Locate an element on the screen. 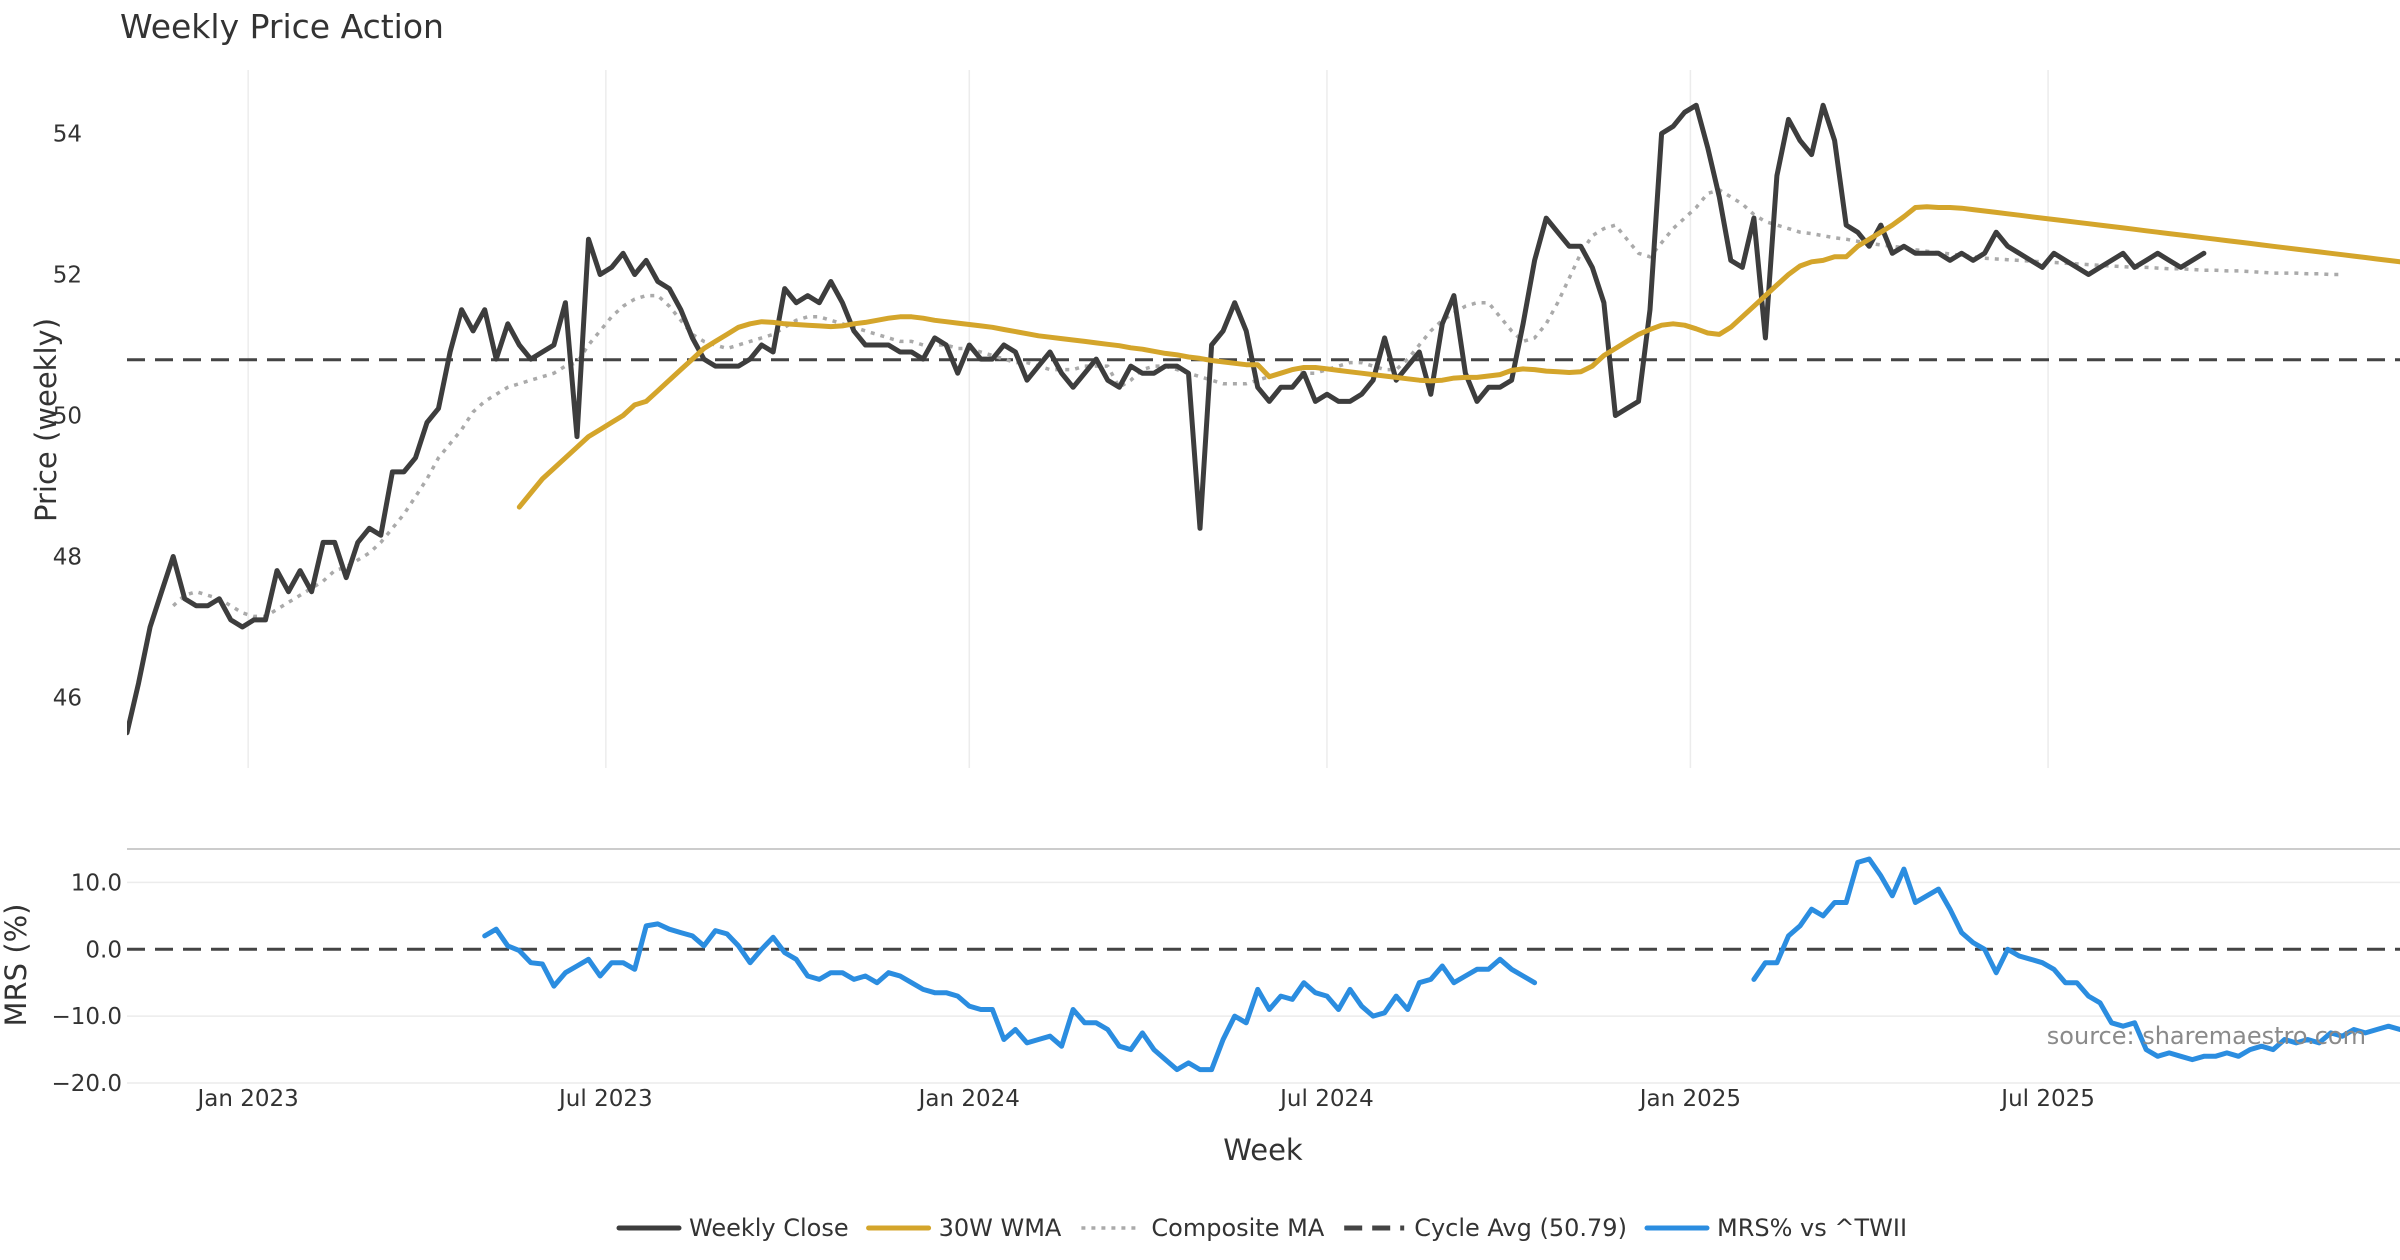 The image size is (2400, 1260). source-note: source: sharemaestro.com is located at coordinates (2206, 1036).